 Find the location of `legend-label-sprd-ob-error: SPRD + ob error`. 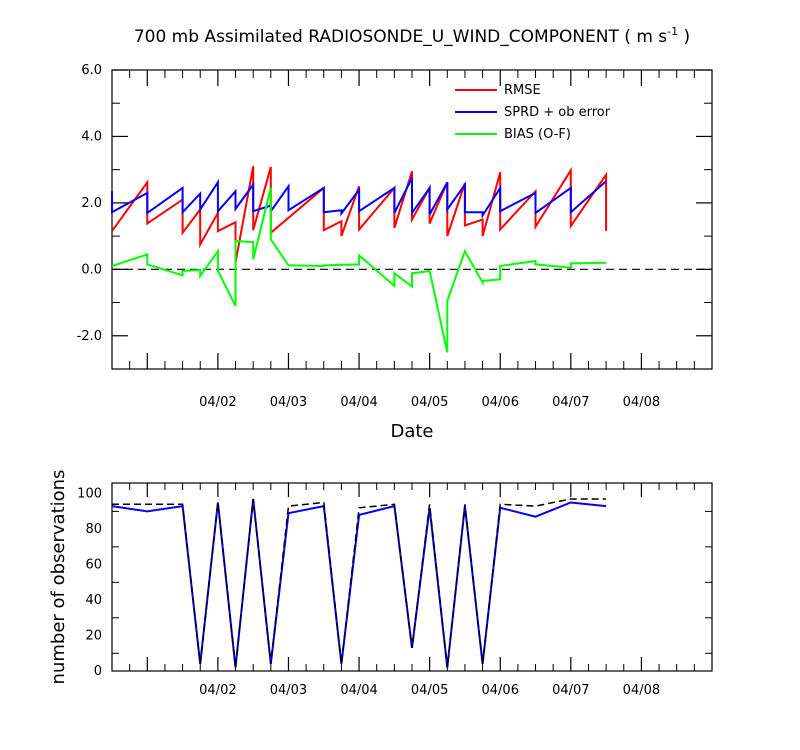

legend-label-sprd-ob-error: SPRD + ob error is located at coordinates (557, 112).